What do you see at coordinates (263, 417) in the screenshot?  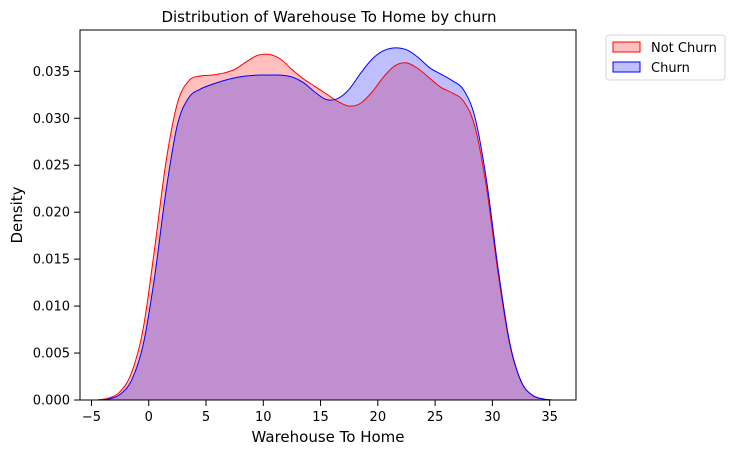 I see `x-tick-label: 10` at bounding box center [263, 417].